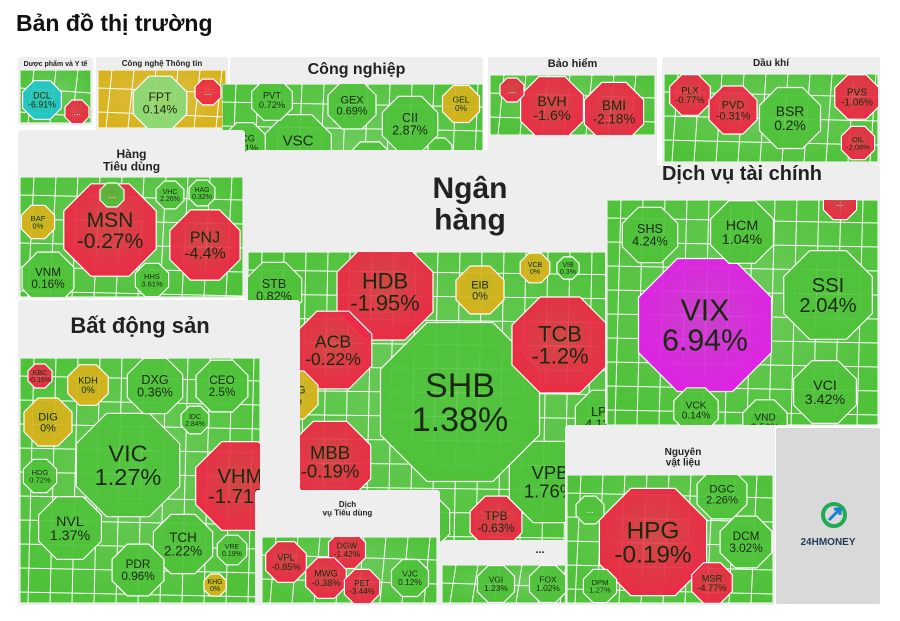  Describe the element at coordinates (110, 230) in the screenshot. I see `stock-cell-msn: MSN-0.27%` at that location.